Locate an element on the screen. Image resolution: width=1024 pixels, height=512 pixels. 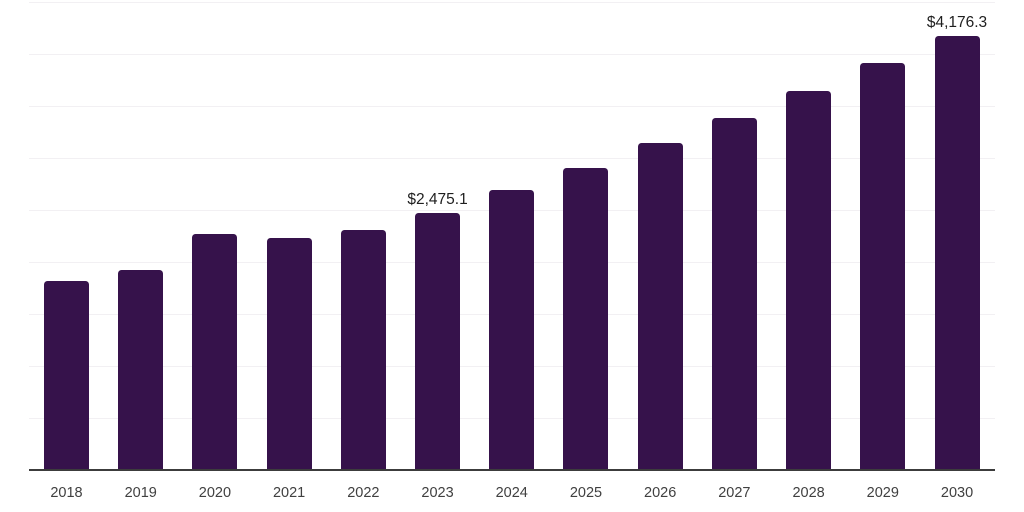
x-tick-2024: 2024 is located at coordinates (511, 493).